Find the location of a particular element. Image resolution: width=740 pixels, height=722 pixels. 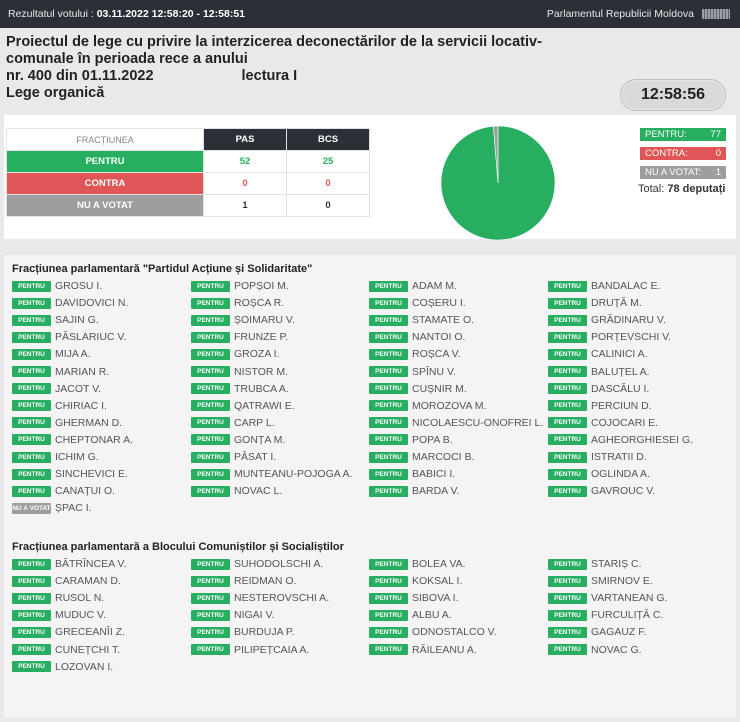

tally-header-pas: PAS is located at coordinates (245, 139).